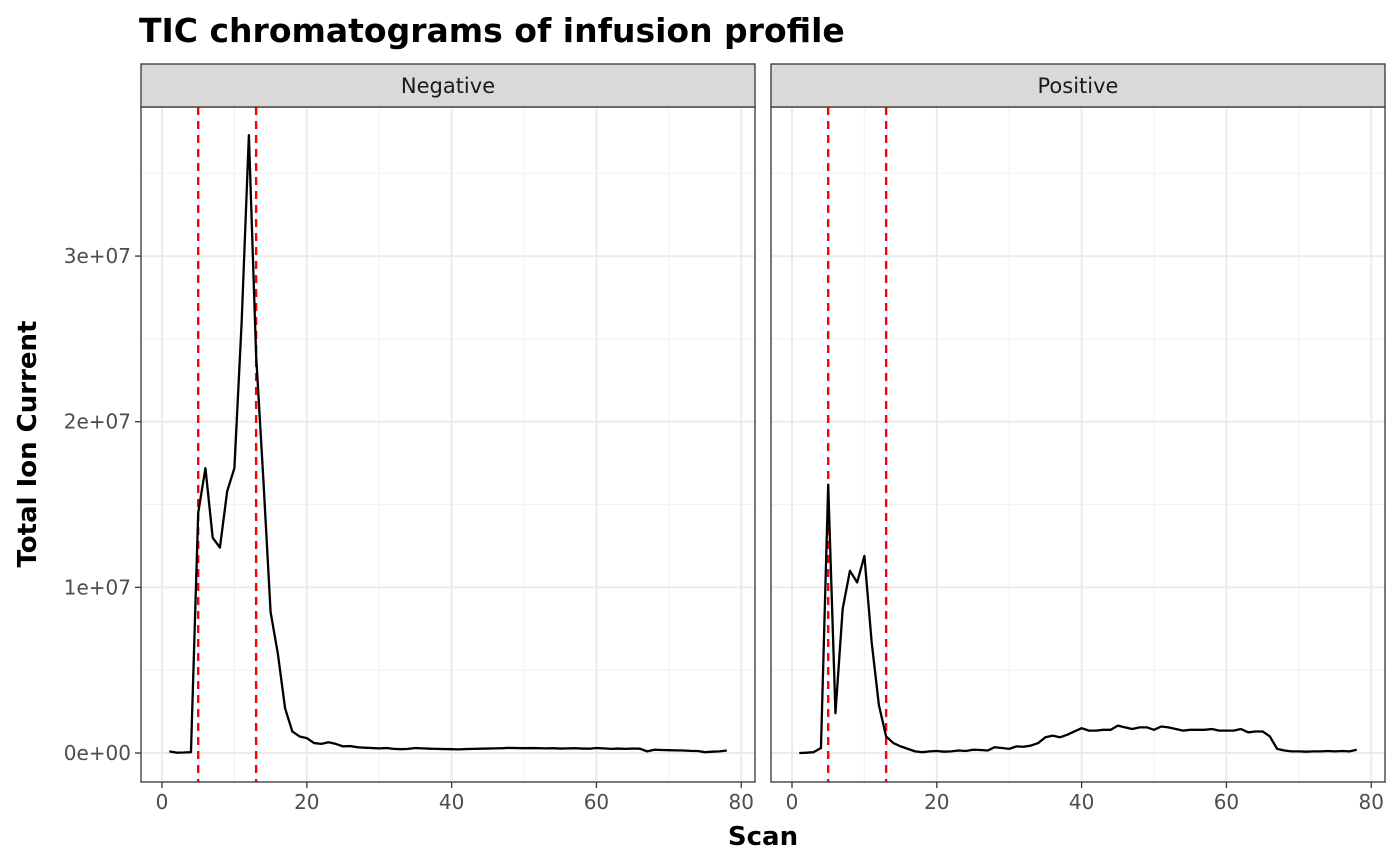 The height and width of the screenshot is (866, 1400). What do you see at coordinates (97, 753) in the screenshot?
I see `y-tick-label: 0e+00` at bounding box center [97, 753].